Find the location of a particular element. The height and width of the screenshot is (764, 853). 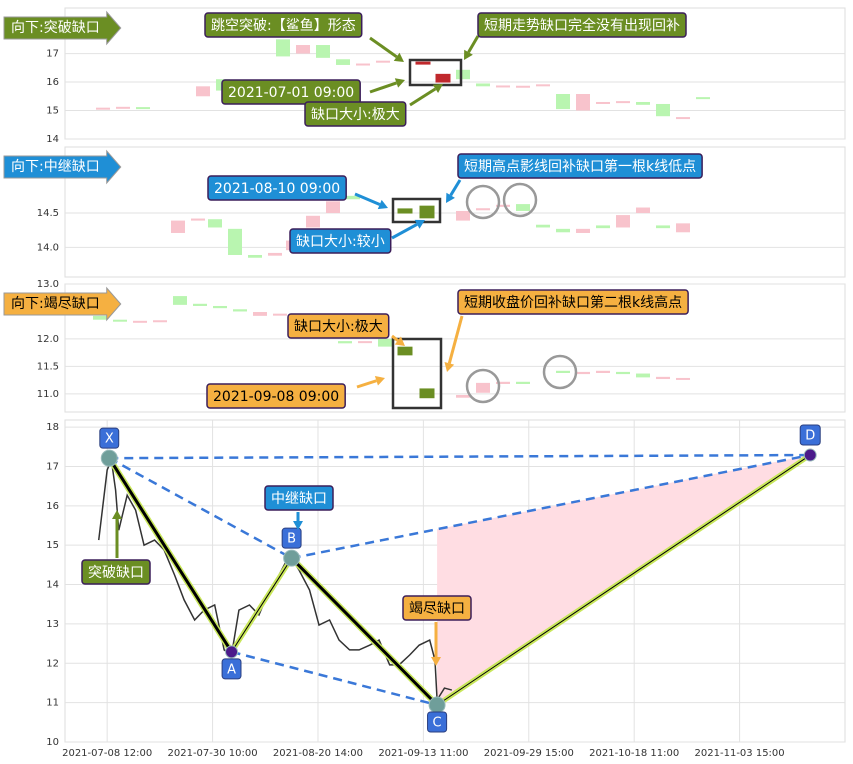

x-tick-label: 2021-07-30 10:00 is located at coordinates (213, 753).